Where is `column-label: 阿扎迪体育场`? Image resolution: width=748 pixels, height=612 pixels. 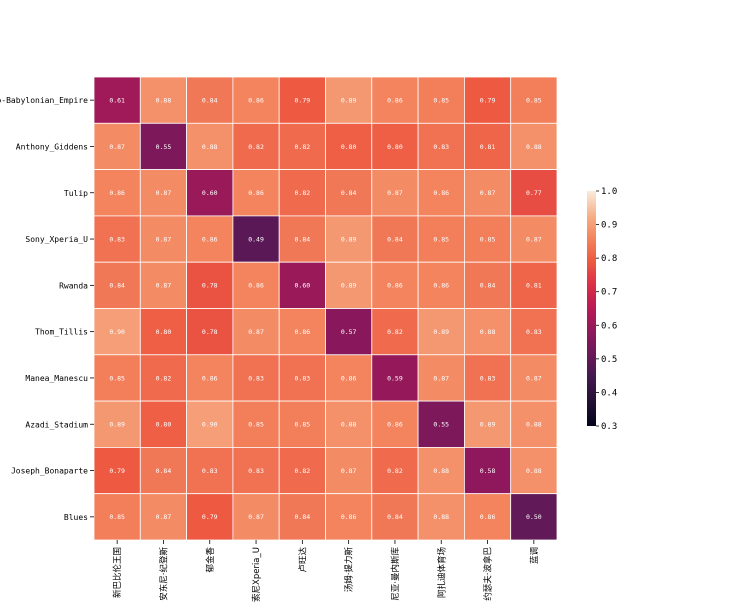 column-label: 阿扎迪体育场 is located at coordinates (441, 572).